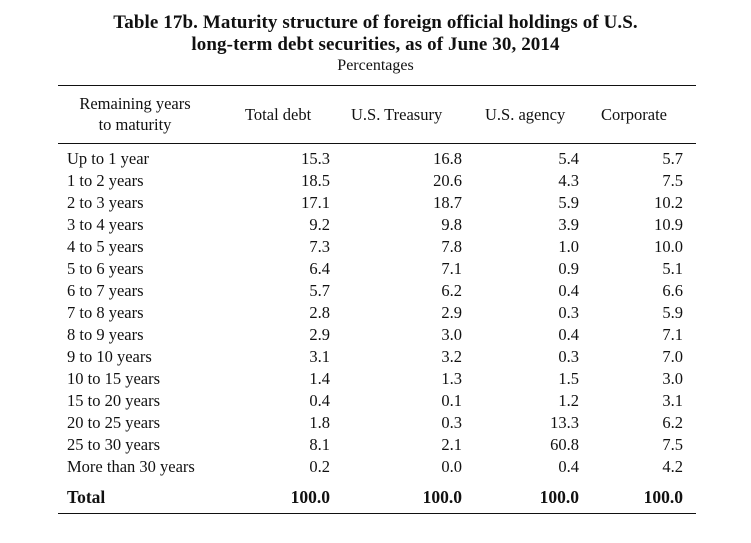  What do you see at coordinates (564, 444) in the screenshot?
I see `cell-us-agency: 60.8` at bounding box center [564, 444].